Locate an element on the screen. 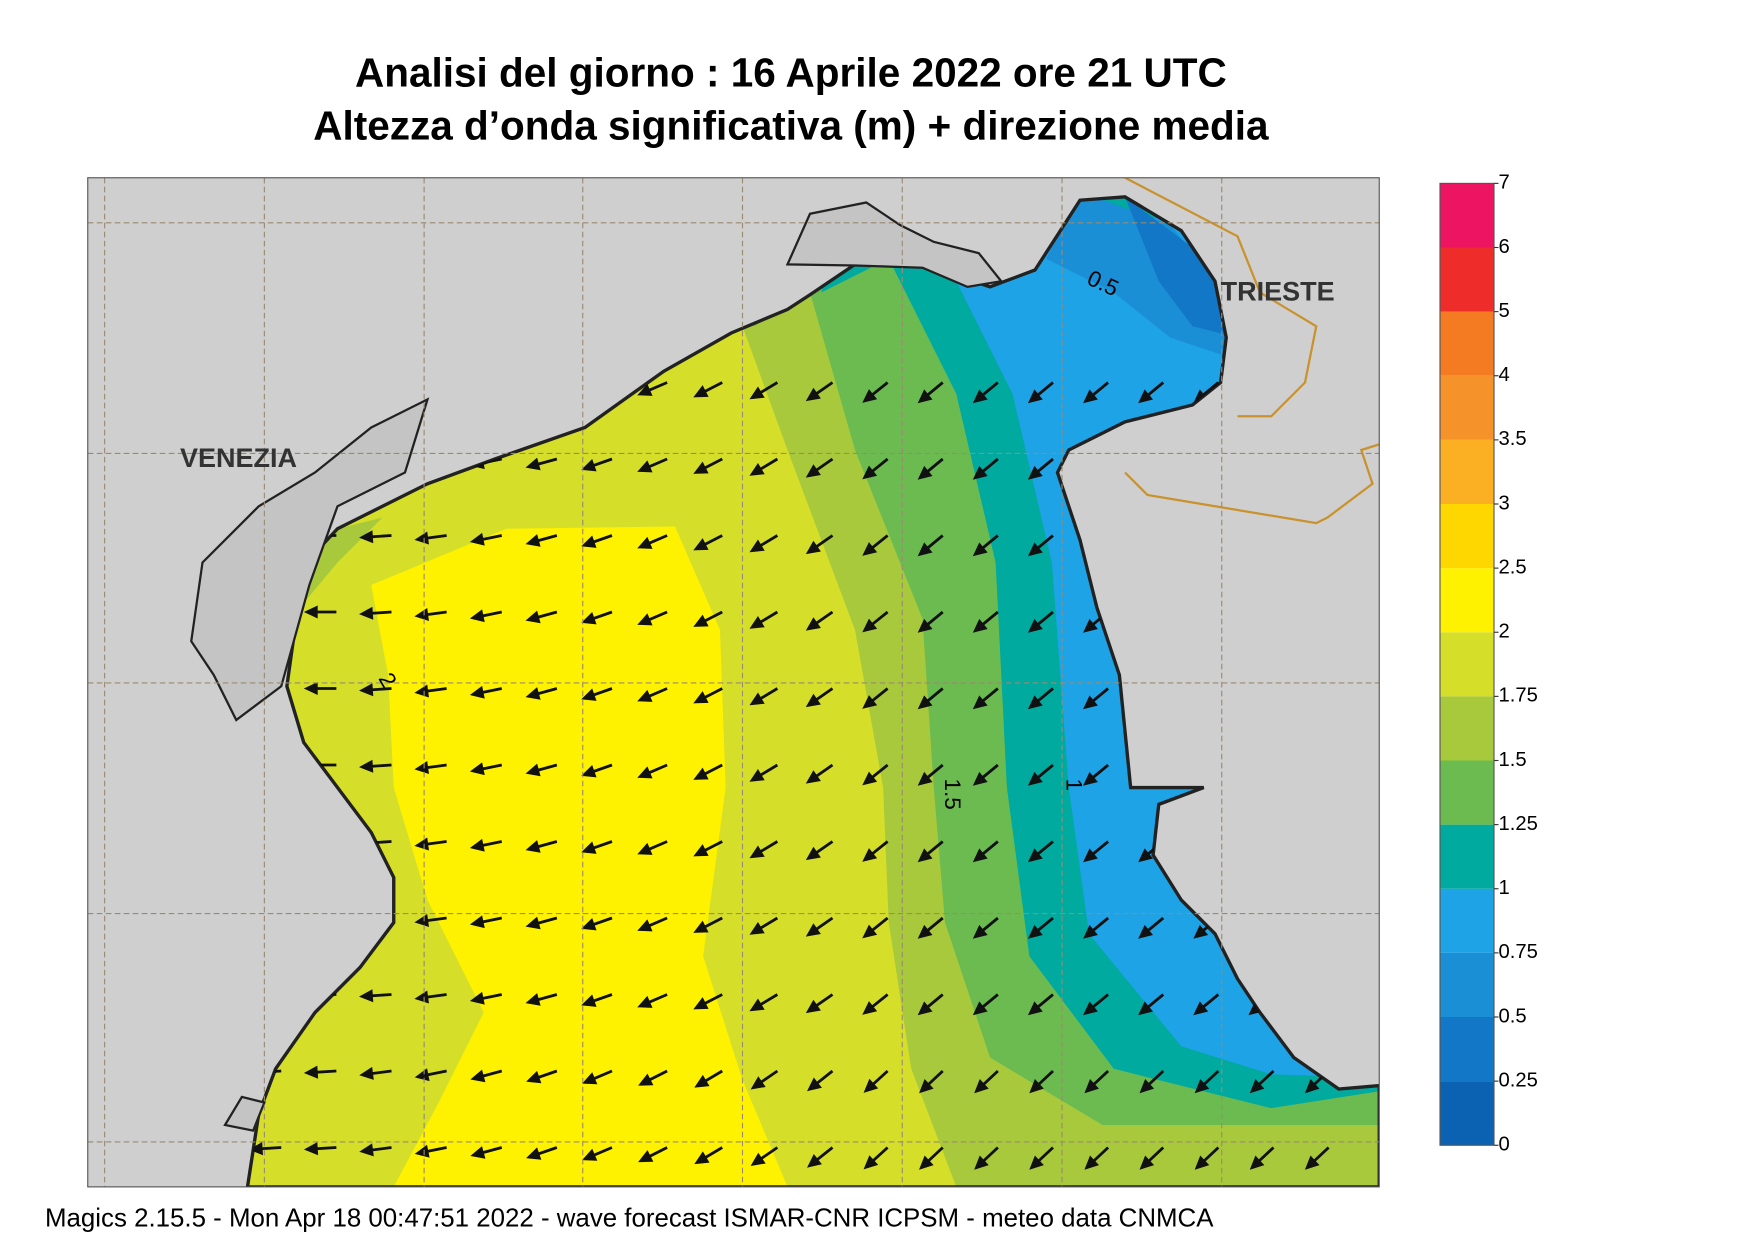  lagoon is located at coordinates (894, 245).